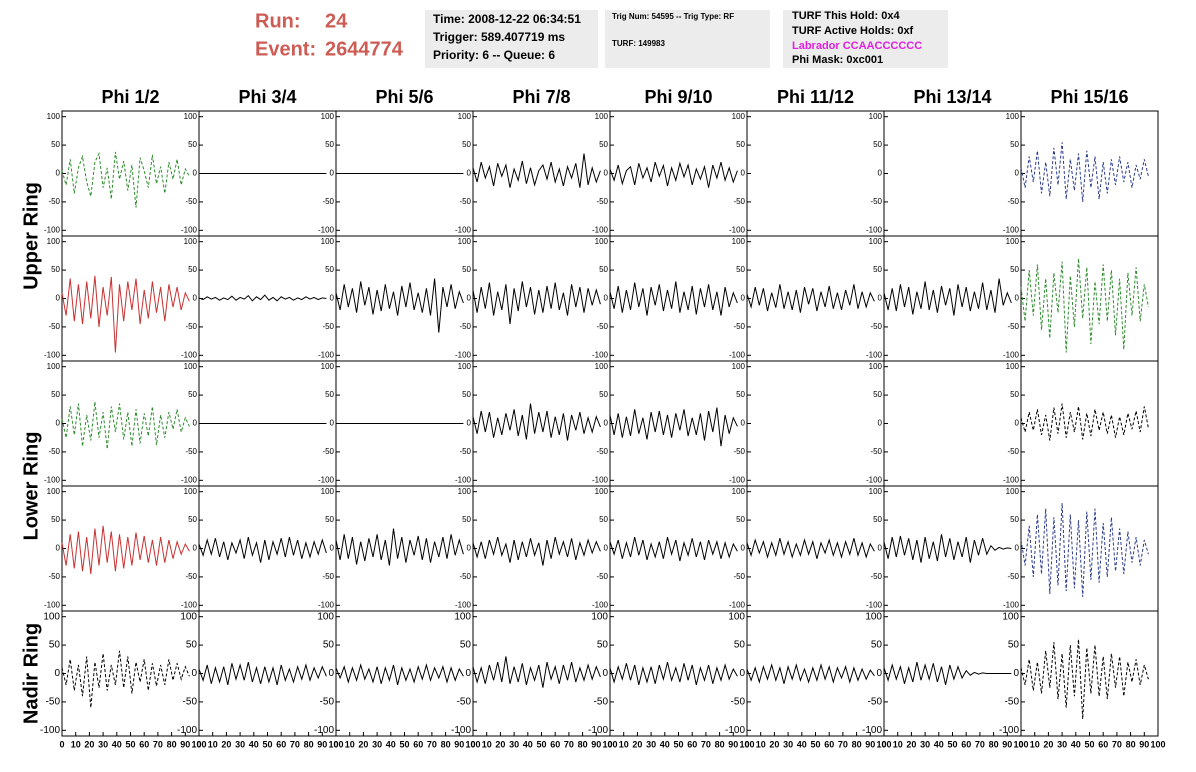 The image size is (1196, 772). Describe the element at coordinates (673, 16) in the screenshot. I see `trig-num: Trig Num: 54595 -- Trig Type: RF` at that location.